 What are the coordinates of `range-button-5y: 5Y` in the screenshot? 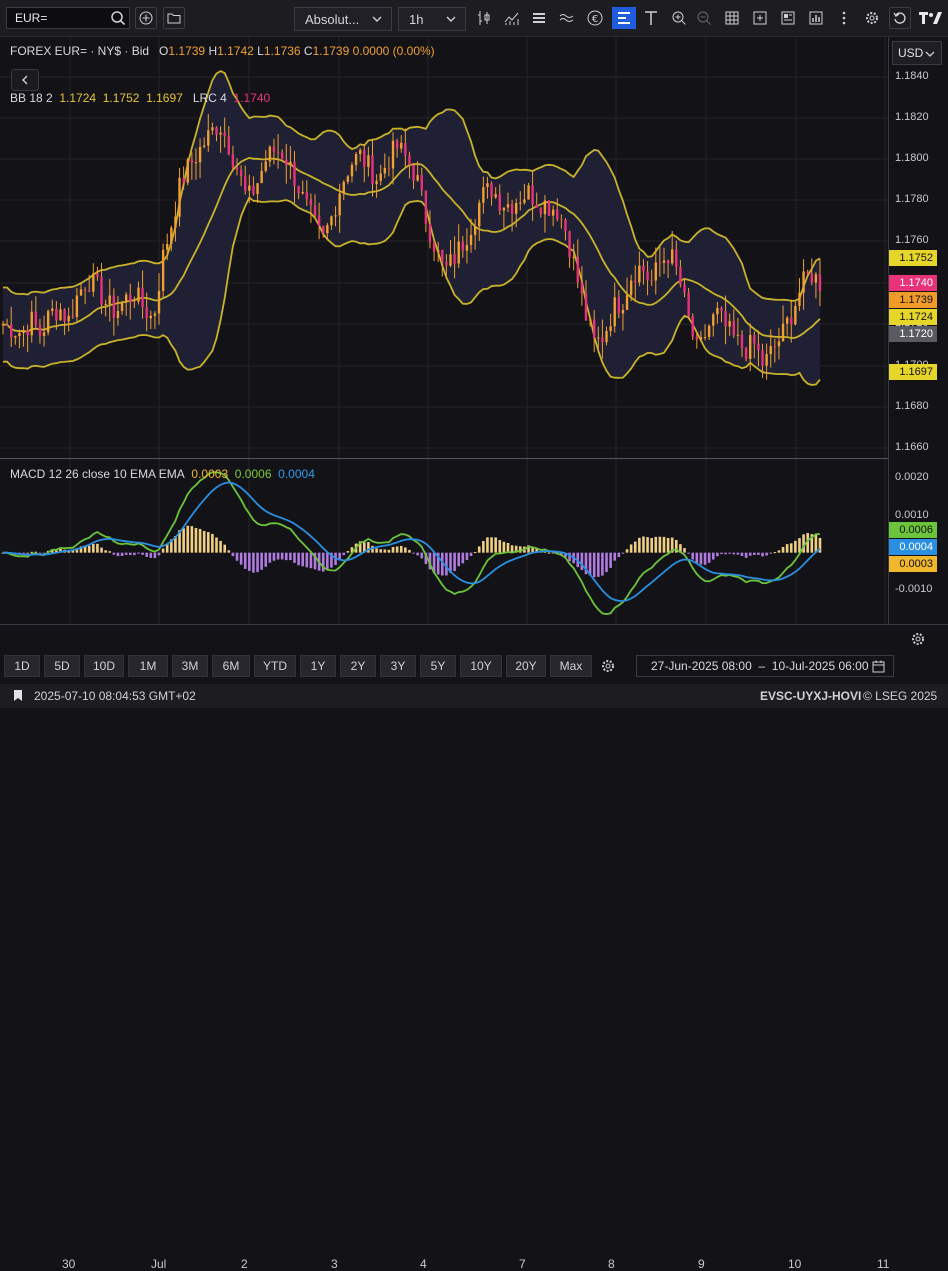 It's located at (438, 666).